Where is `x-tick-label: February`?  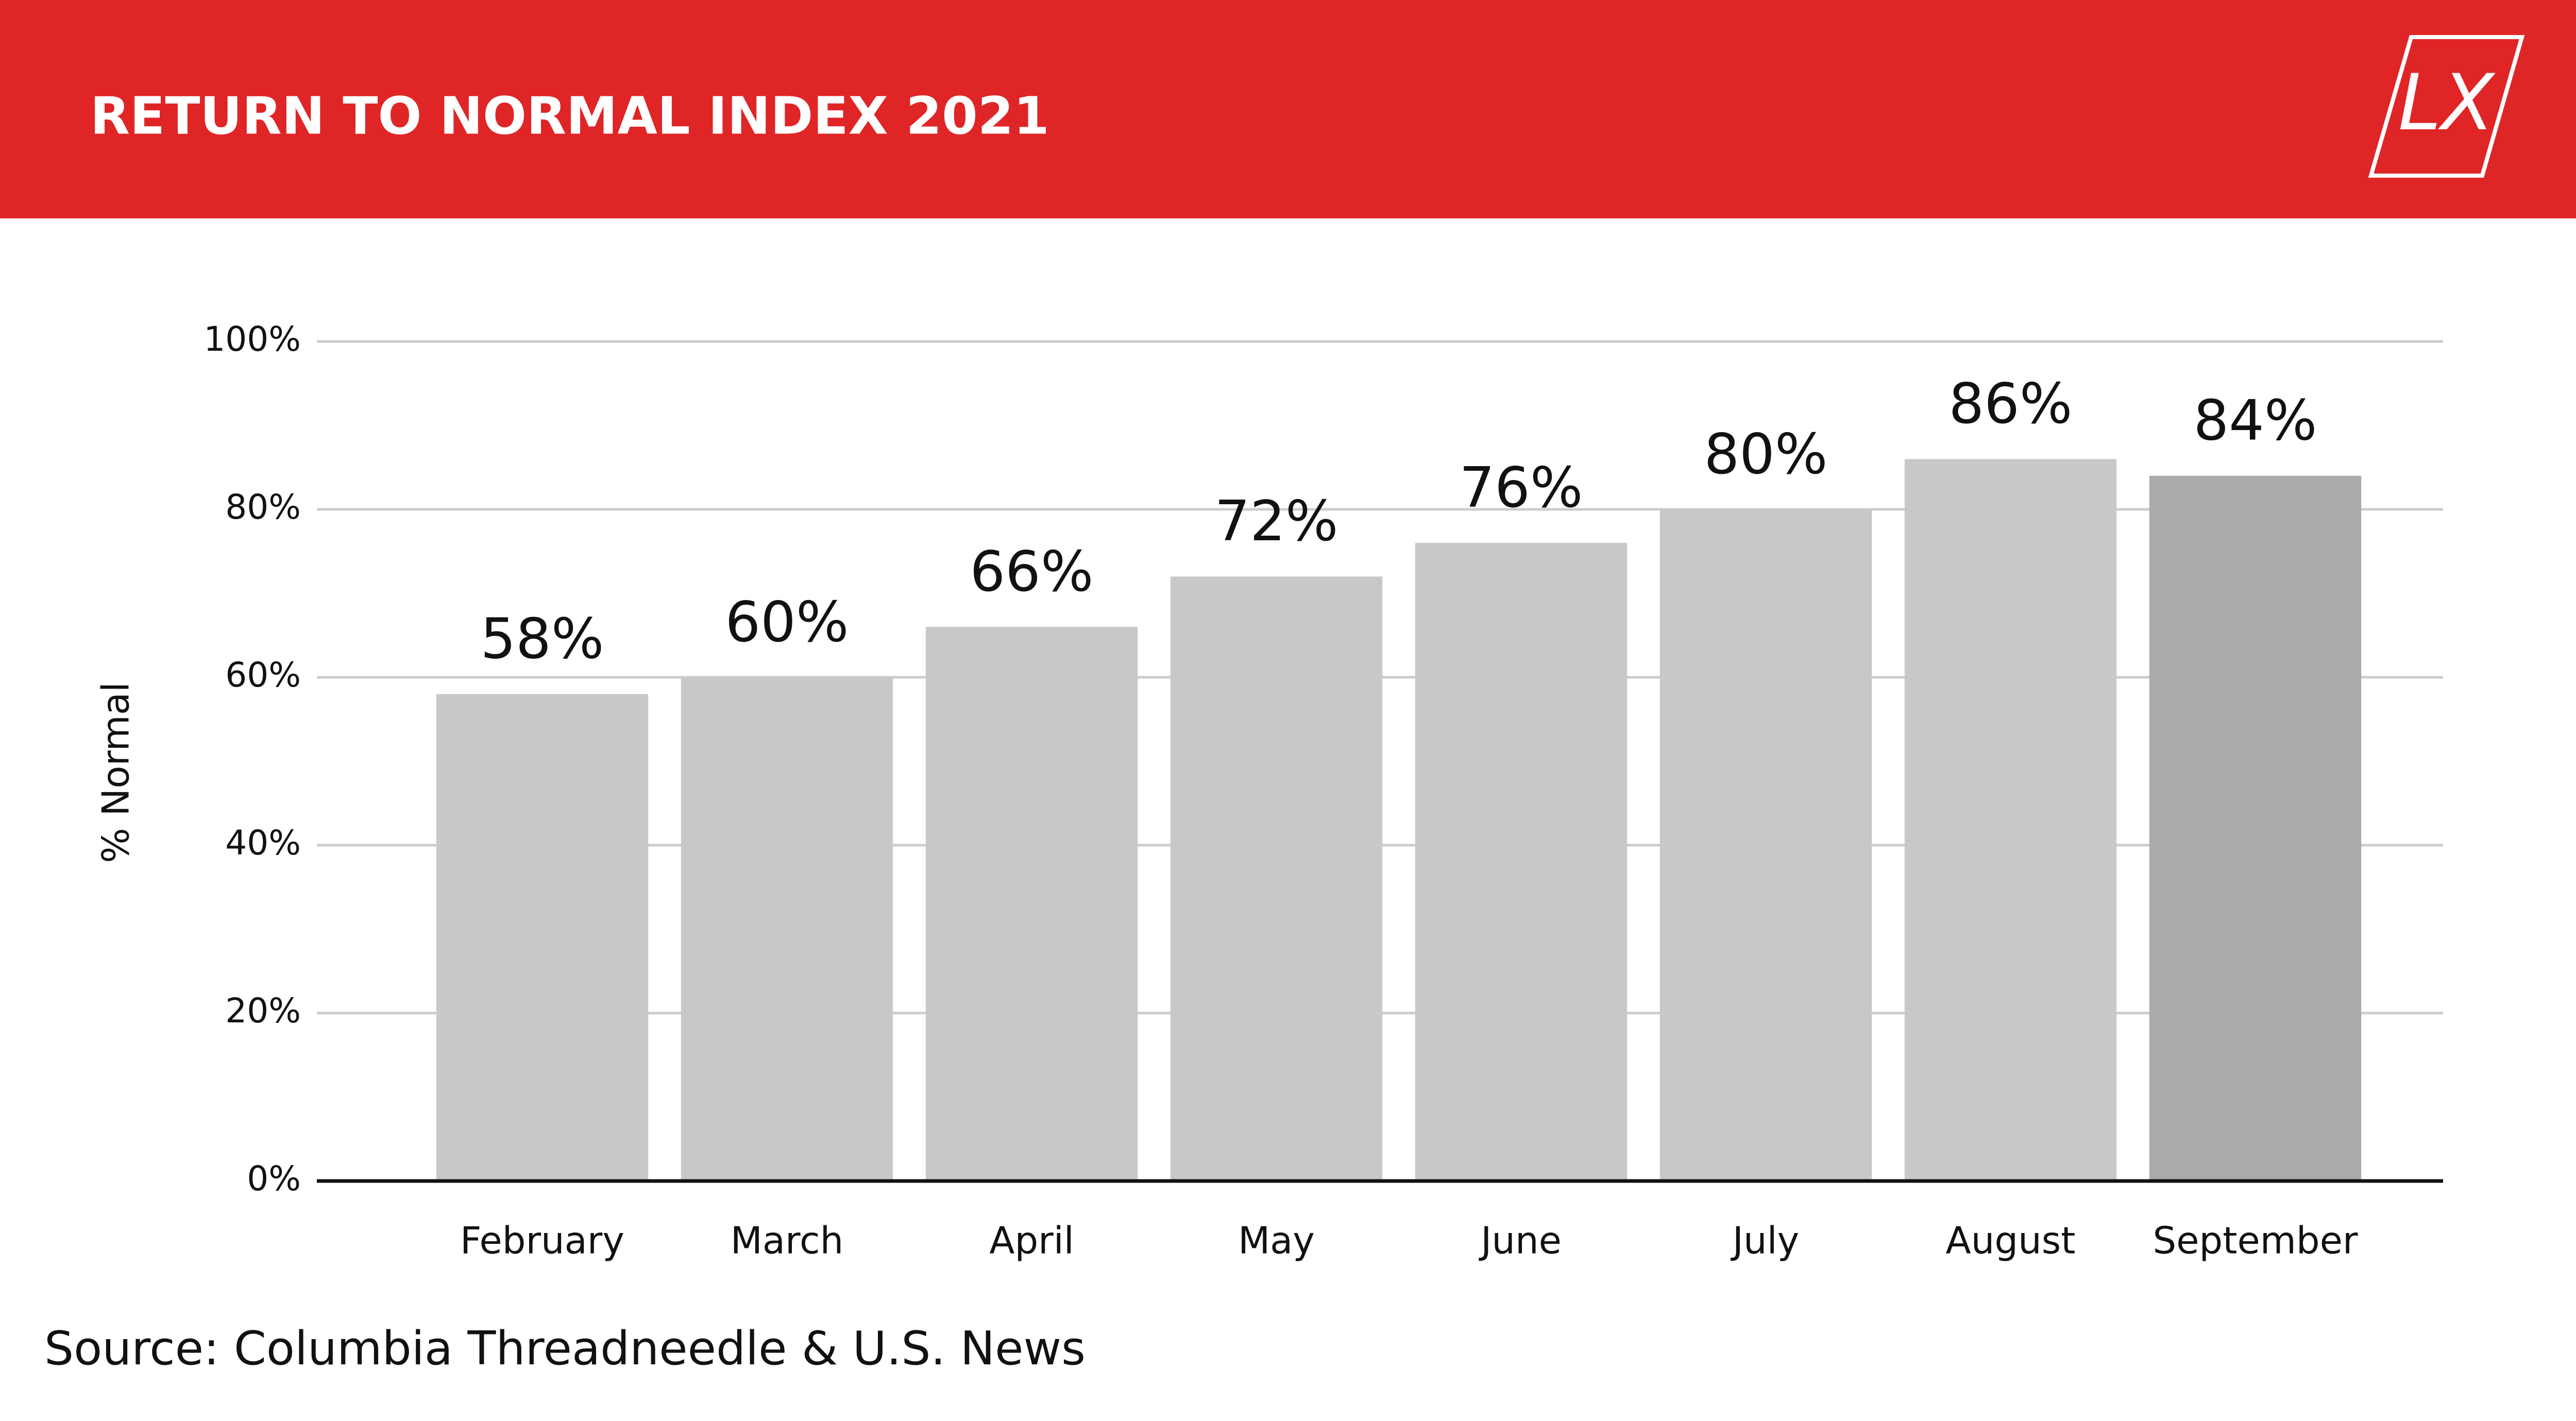 x-tick-label: February is located at coordinates (542, 1240).